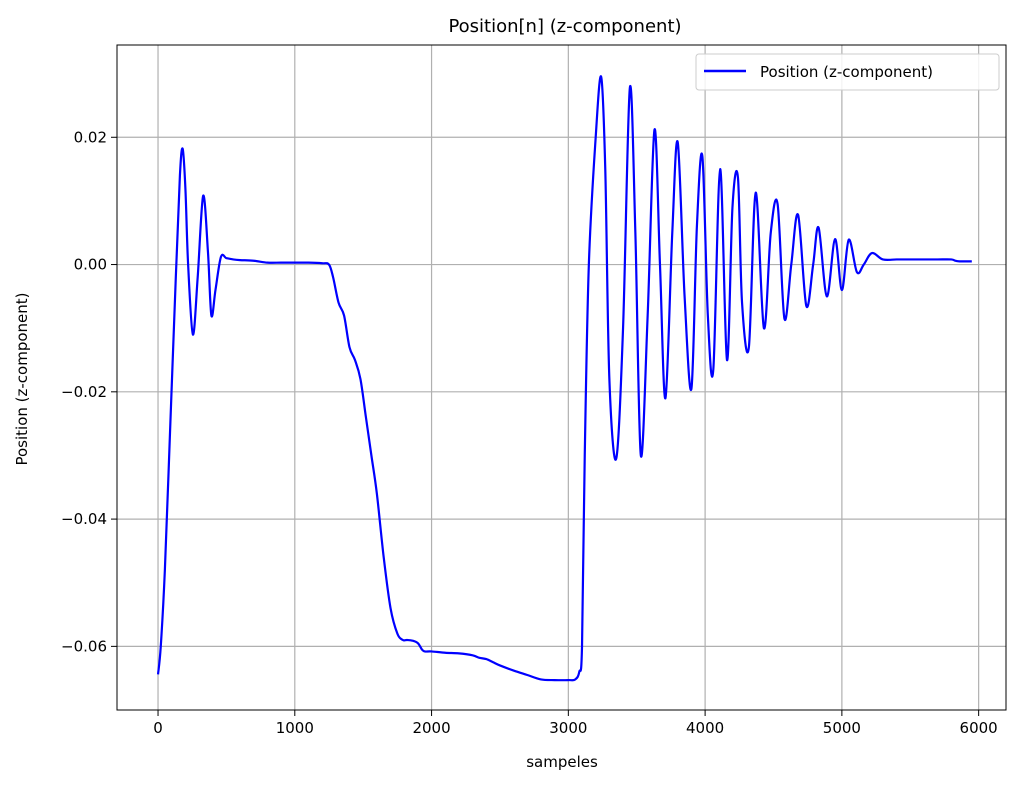  What do you see at coordinates (979, 728) in the screenshot?
I see `x-tick-label: 6000` at bounding box center [979, 728].